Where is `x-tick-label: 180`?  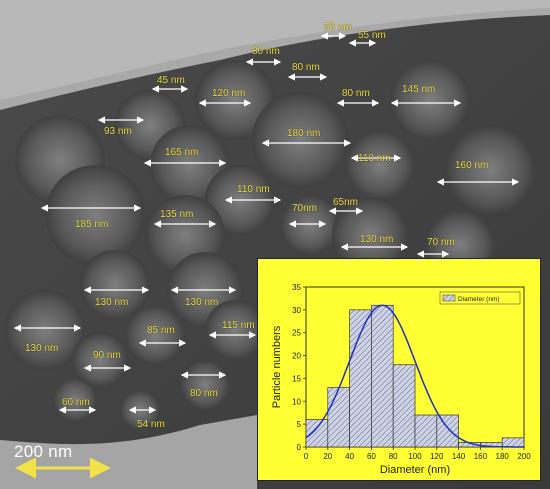
x-tick-label: 180 is located at coordinates (503, 456).